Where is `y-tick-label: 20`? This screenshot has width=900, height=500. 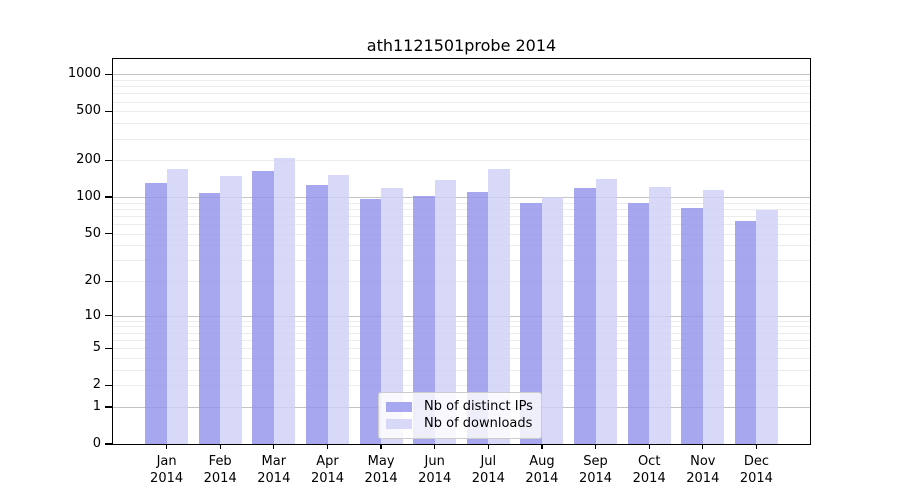
y-tick-label: 20 is located at coordinates (92, 281).